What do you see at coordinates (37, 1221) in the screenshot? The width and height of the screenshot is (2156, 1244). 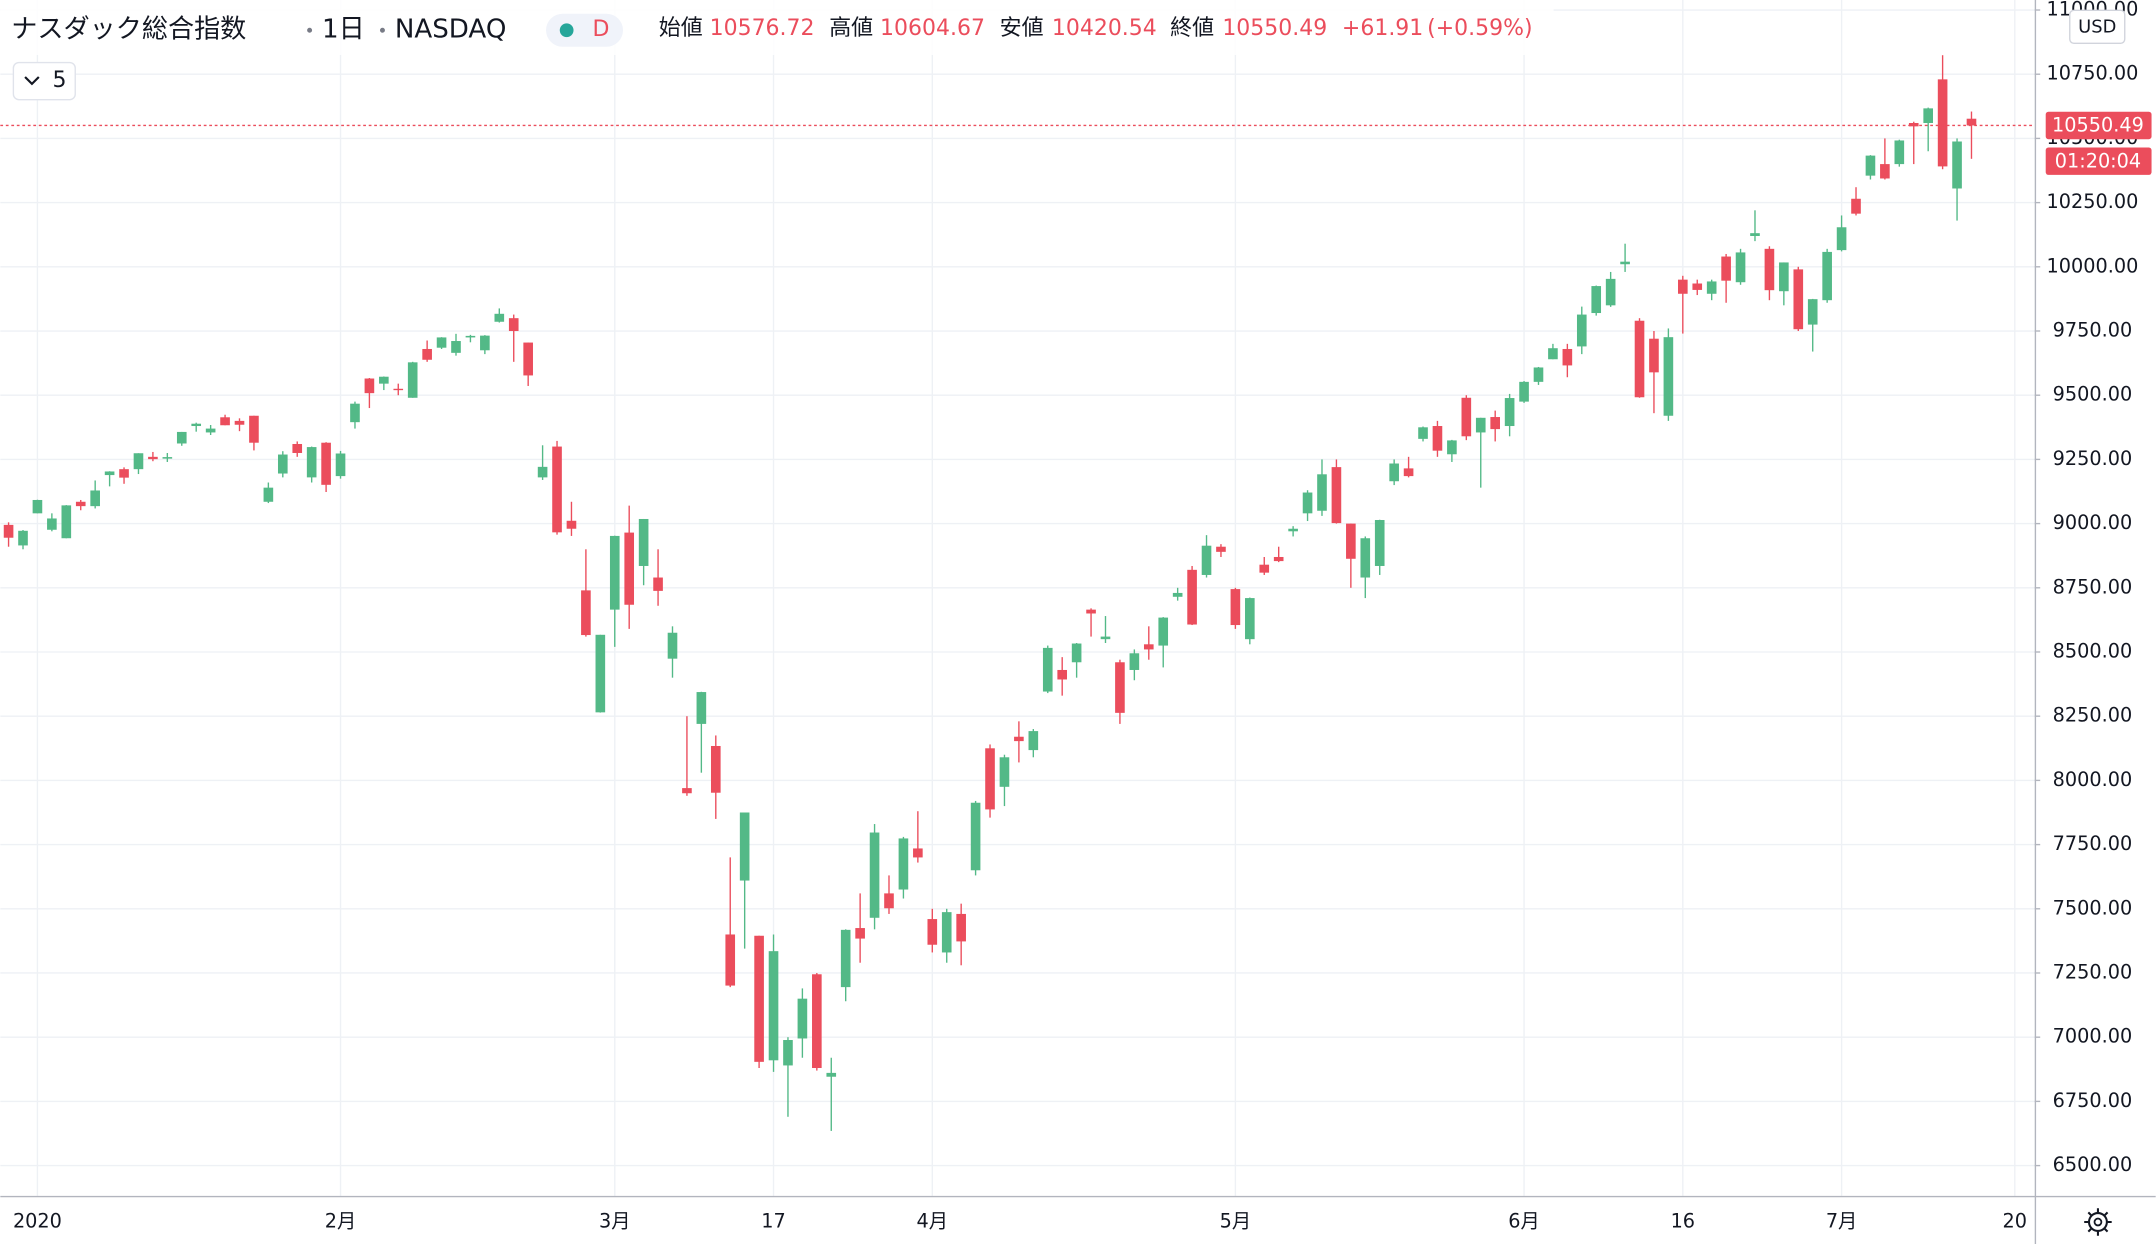 I see `x-tick-label: 2020` at bounding box center [37, 1221].